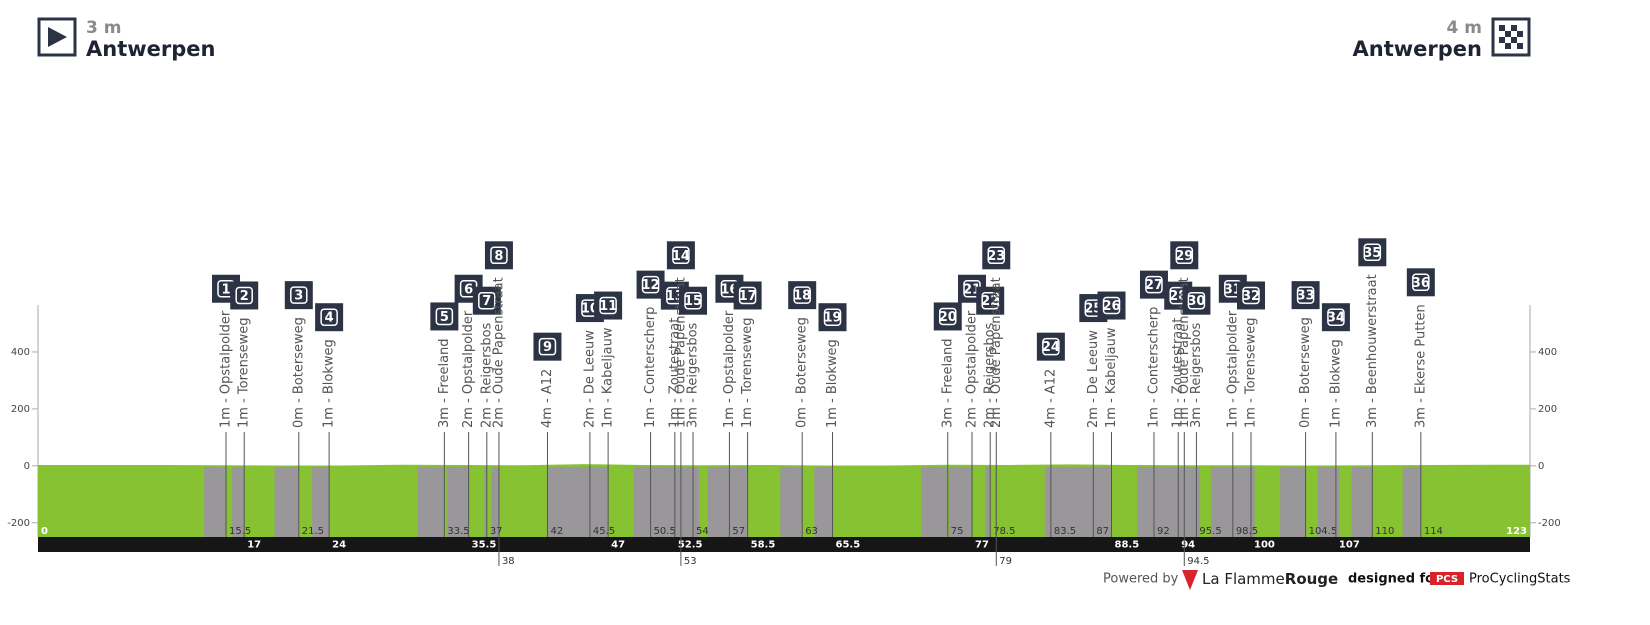 This screenshot has height=625, width=1650. I want to click on climb-label: 3m - Ekerse Putten, so click(1420, 366).